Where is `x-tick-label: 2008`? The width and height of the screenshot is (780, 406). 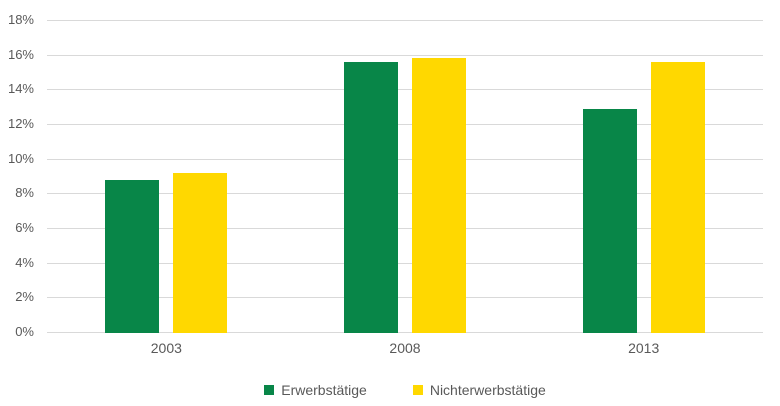
x-tick-label: 2008 is located at coordinates (405, 348).